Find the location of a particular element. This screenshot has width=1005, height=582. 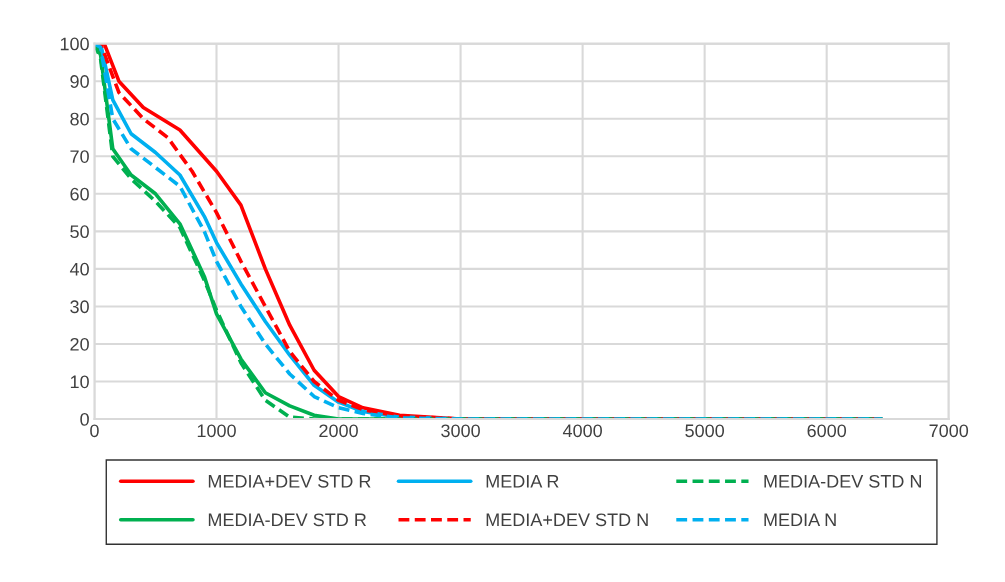

x-tick-label: 4000 is located at coordinates (582, 431).